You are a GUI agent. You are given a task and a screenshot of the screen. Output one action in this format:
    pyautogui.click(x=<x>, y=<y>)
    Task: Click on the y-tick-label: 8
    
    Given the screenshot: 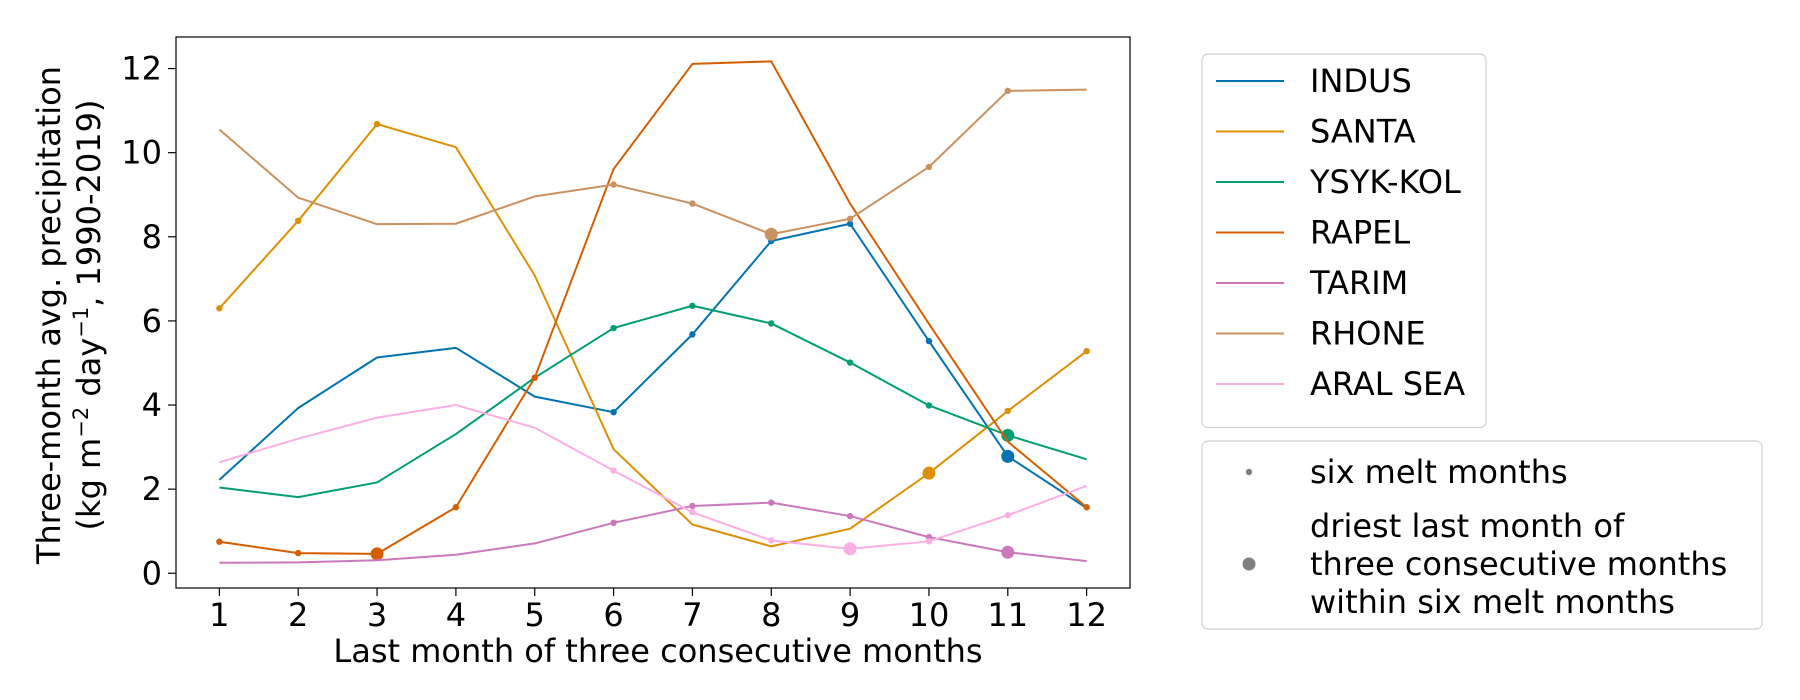 What is the action you would take?
    pyautogui.click(x=152, y=237)
    